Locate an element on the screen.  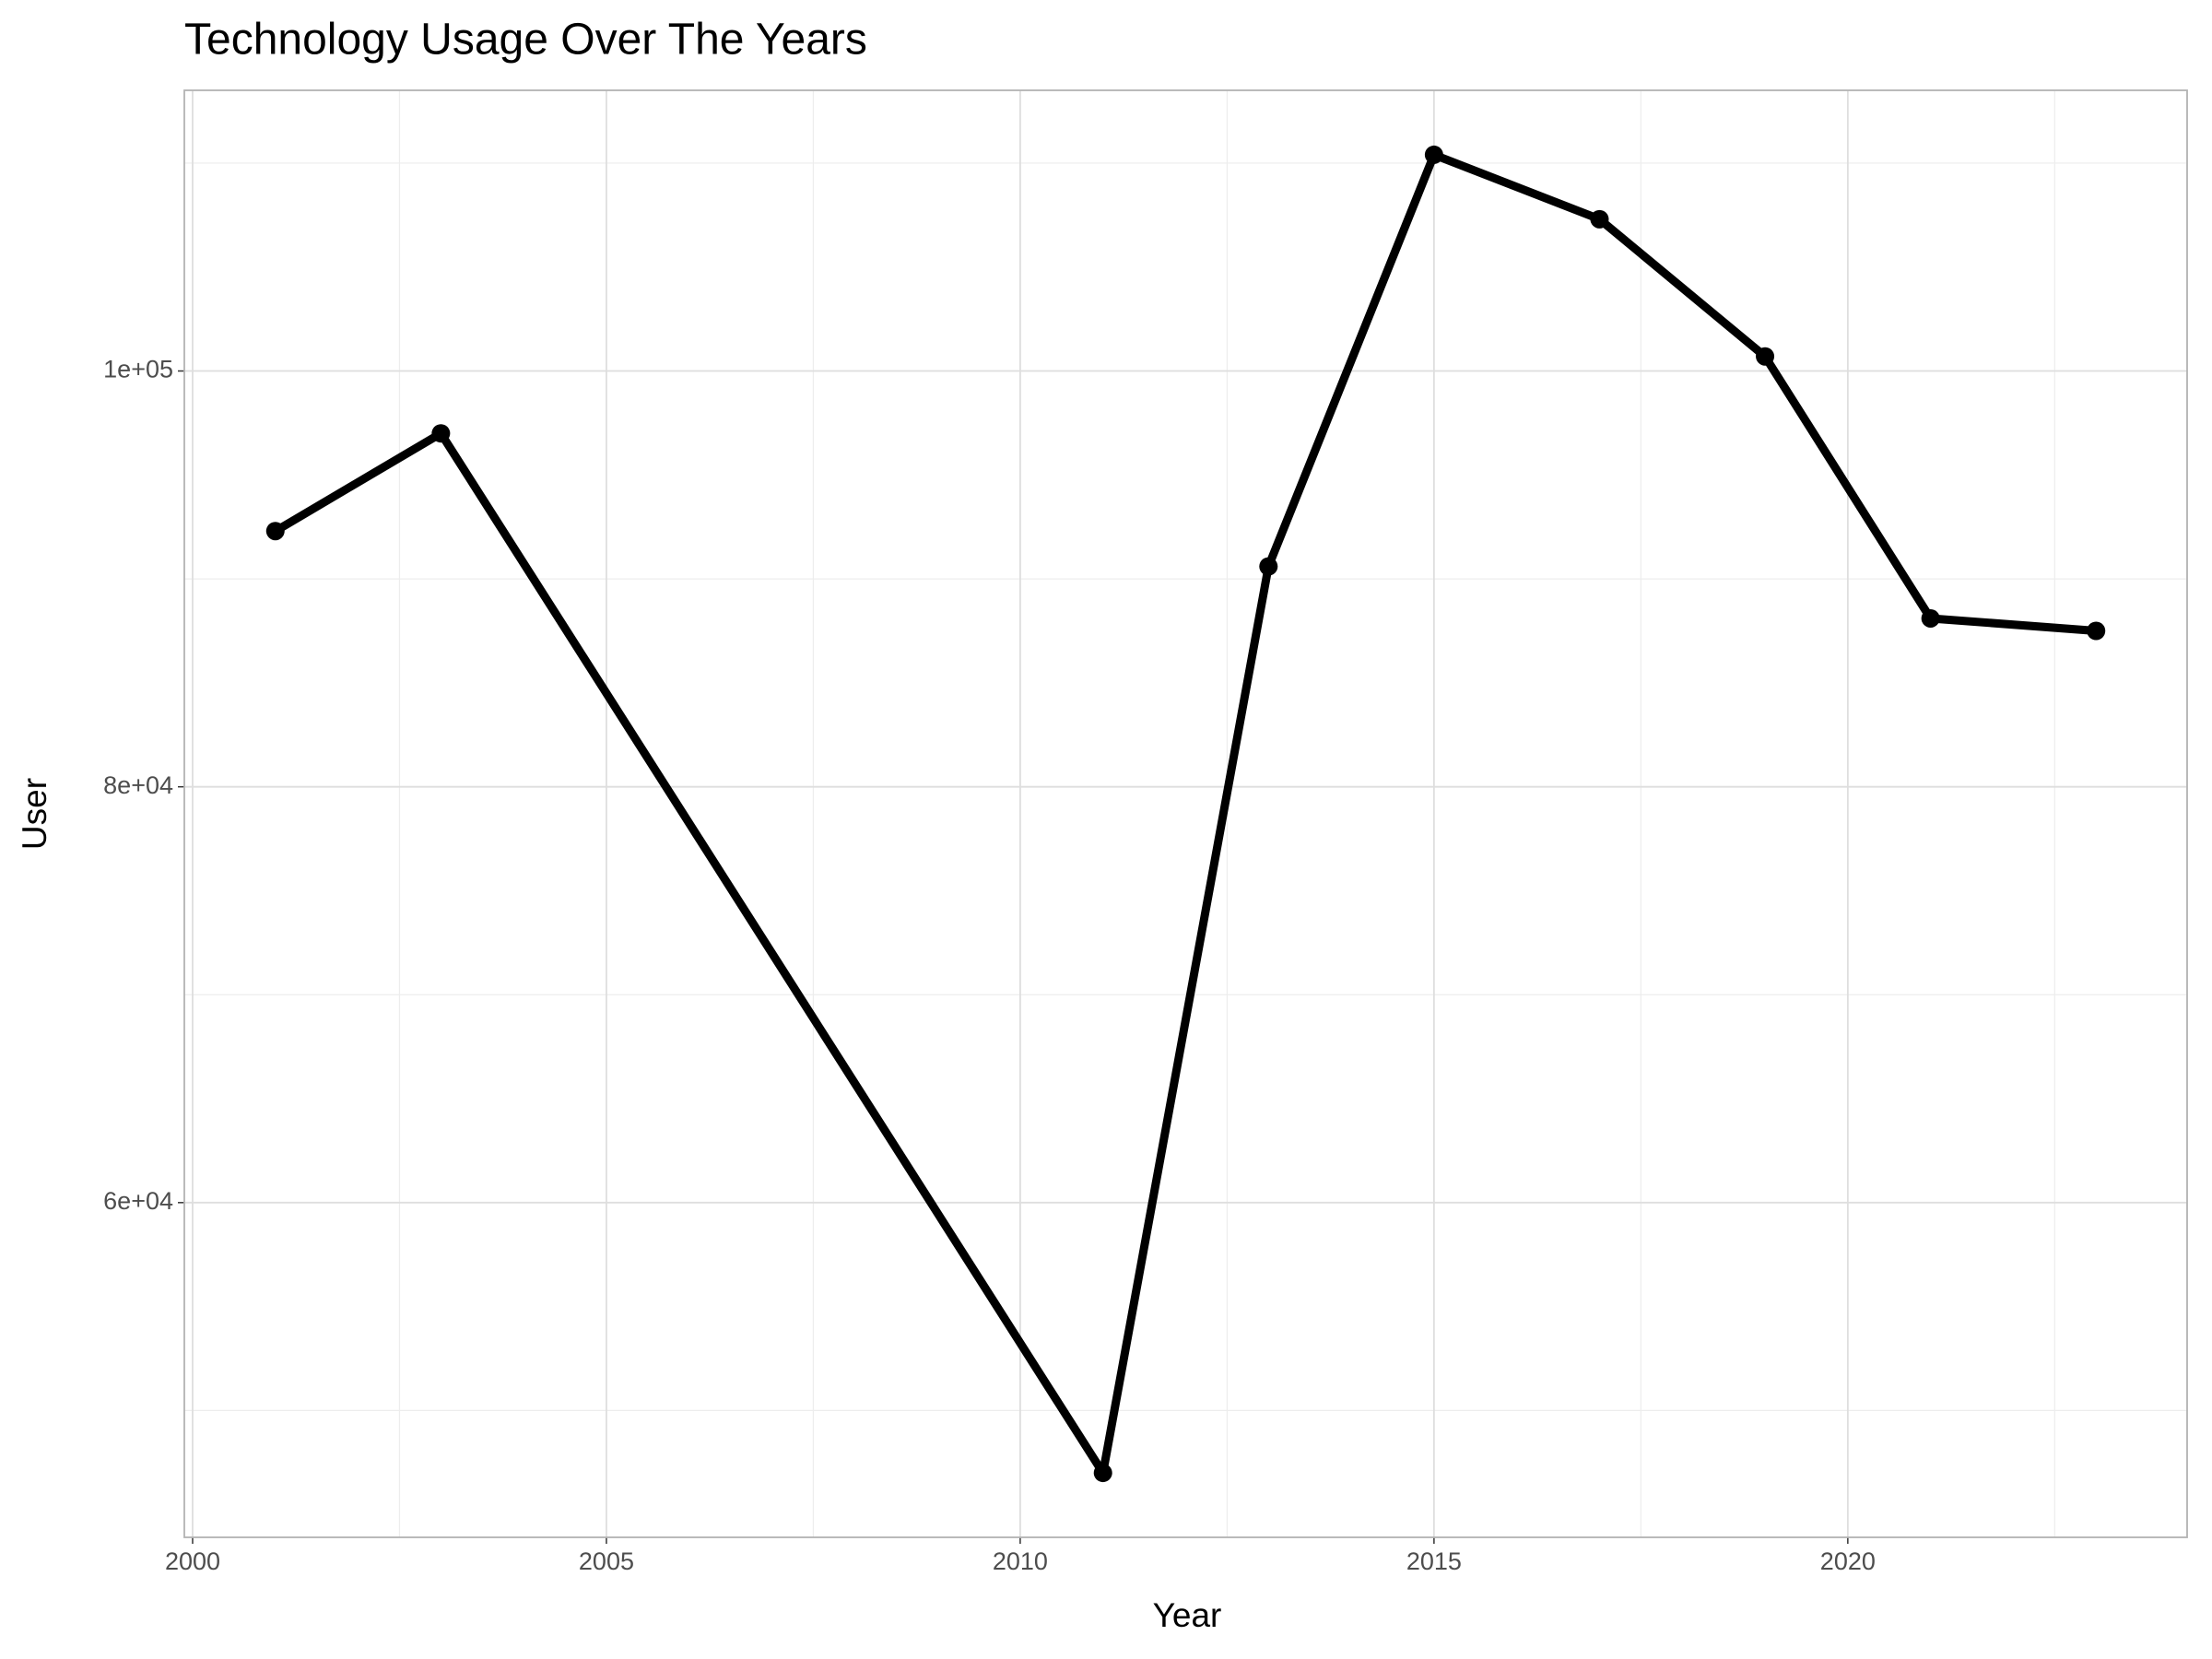
x-axis-title: Year is located at coordinates (1187, 1615).